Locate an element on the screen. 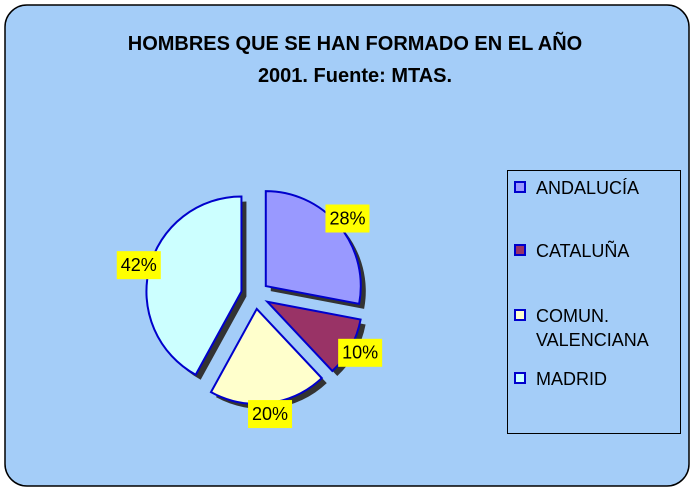  legend-item: CATALUÑA is located at coordinates (594, 251).